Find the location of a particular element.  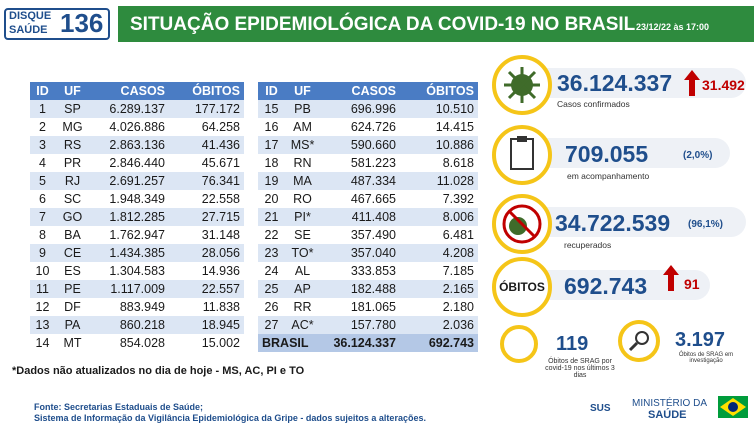

confirmed-value: 36.124.337 is located at coordinates (615, 83).